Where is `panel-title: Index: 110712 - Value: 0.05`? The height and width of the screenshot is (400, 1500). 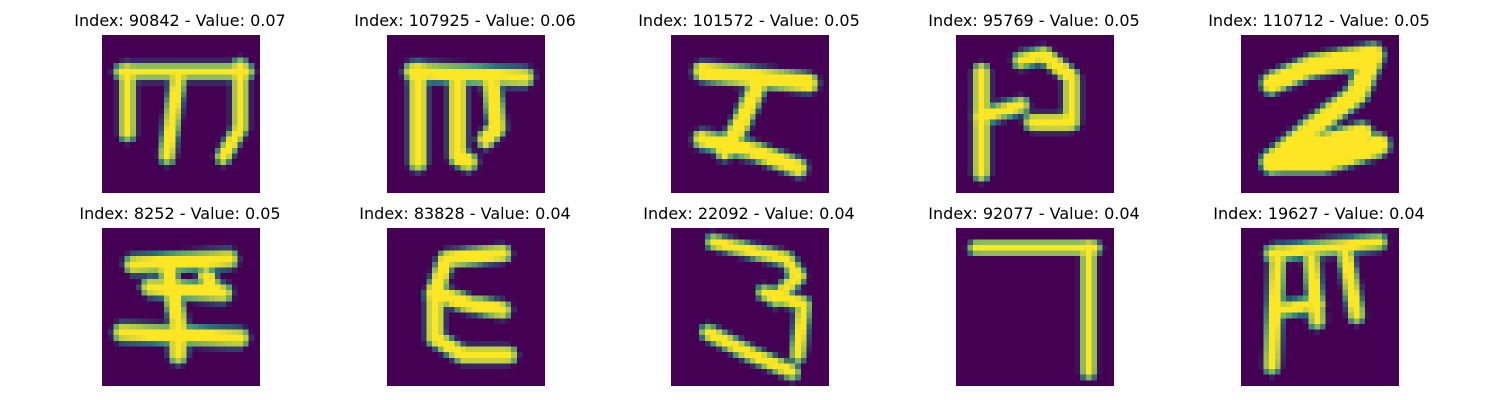 panel-title: Index: 110712 - Value: 0.05 is located at coordinates (1319, 20).